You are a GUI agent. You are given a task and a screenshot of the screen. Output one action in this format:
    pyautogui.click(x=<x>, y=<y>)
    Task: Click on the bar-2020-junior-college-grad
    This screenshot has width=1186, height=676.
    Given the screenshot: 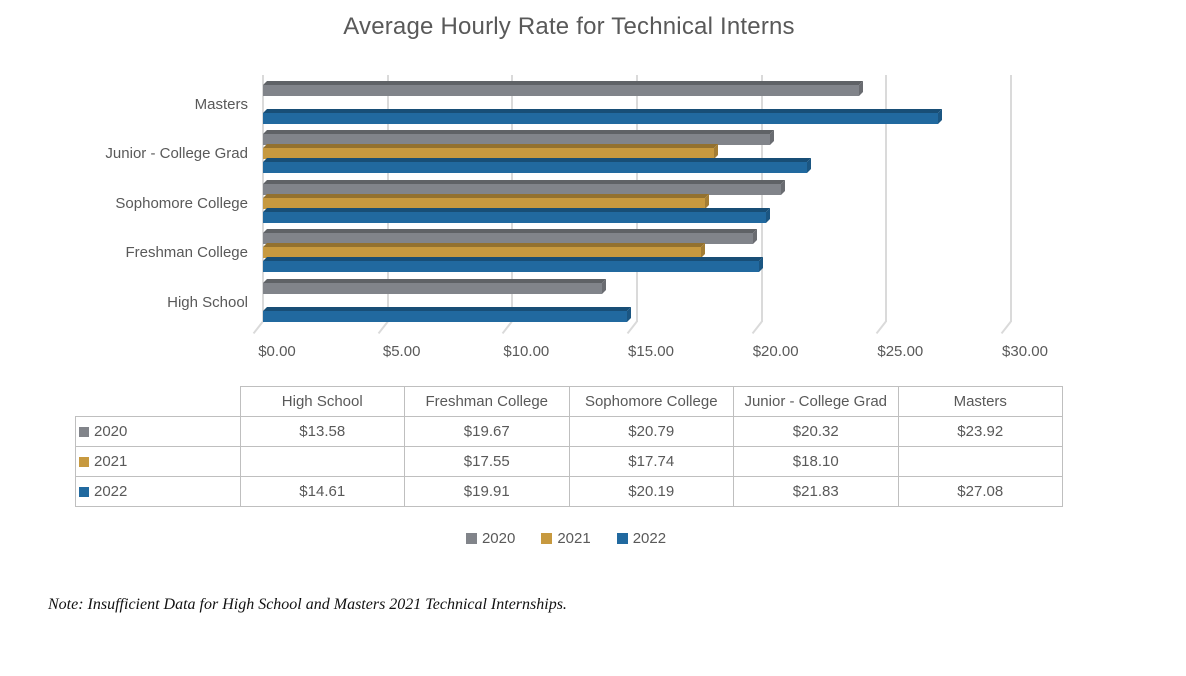 What is the action you would take?
    pyautogui.click(x=518, y=138)
    